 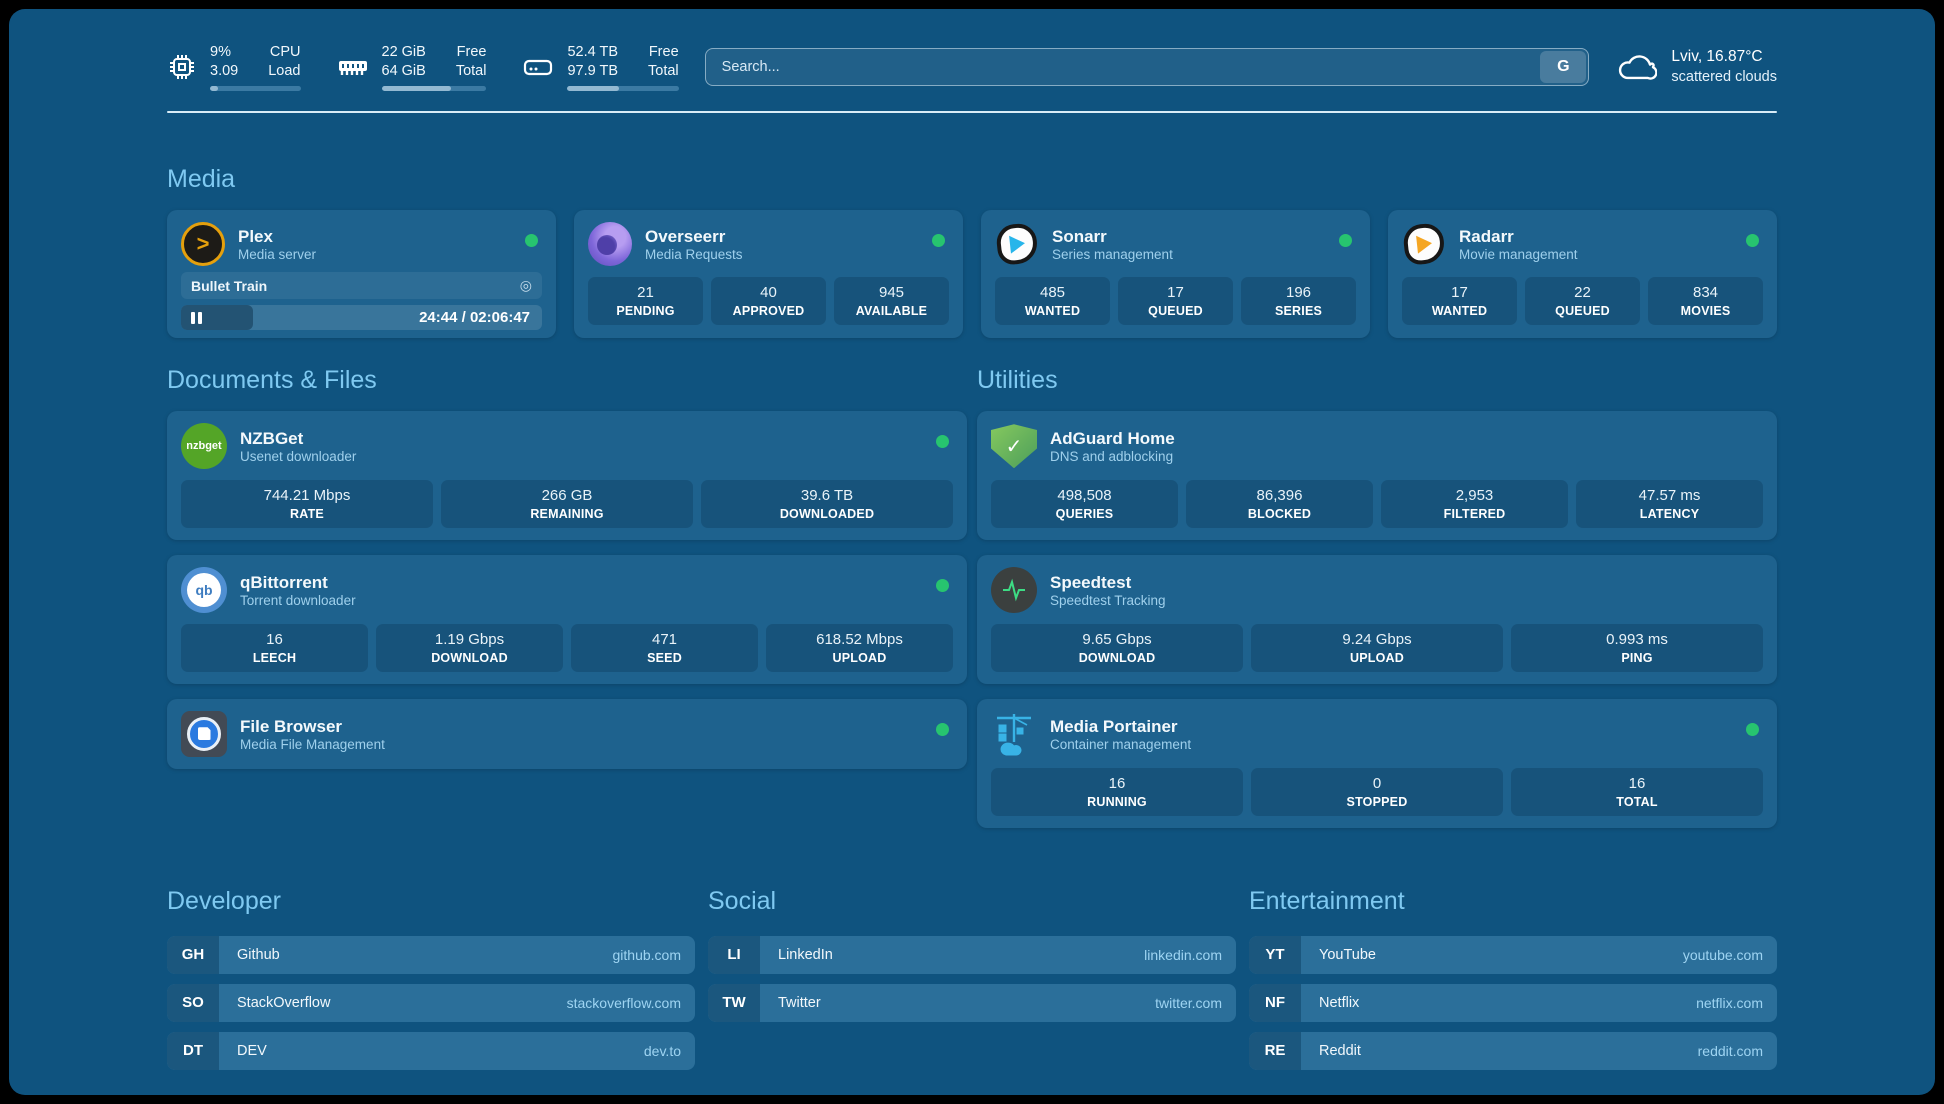 What do you see at coordinates (972, 1002) in the screenshot?
I see `link-twitter: TW Twitter twitter.com` at bounding box center [972, 1002].